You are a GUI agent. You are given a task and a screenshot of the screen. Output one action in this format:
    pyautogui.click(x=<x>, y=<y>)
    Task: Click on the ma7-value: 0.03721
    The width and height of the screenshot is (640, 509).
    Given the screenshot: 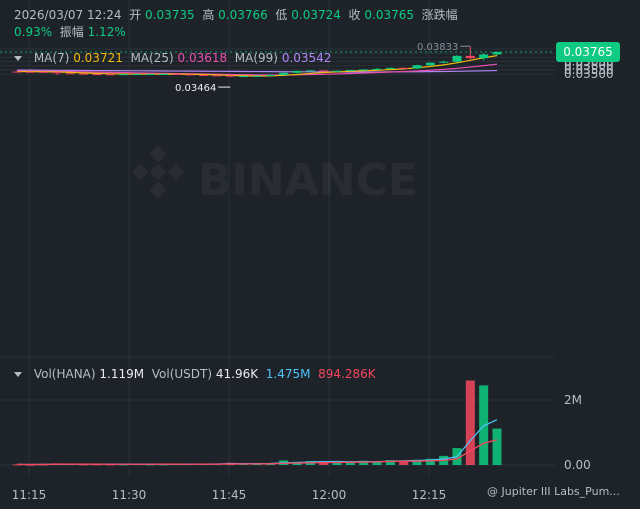 What is the action you would take?
    pyautogui.click(x=98, y=58)
    